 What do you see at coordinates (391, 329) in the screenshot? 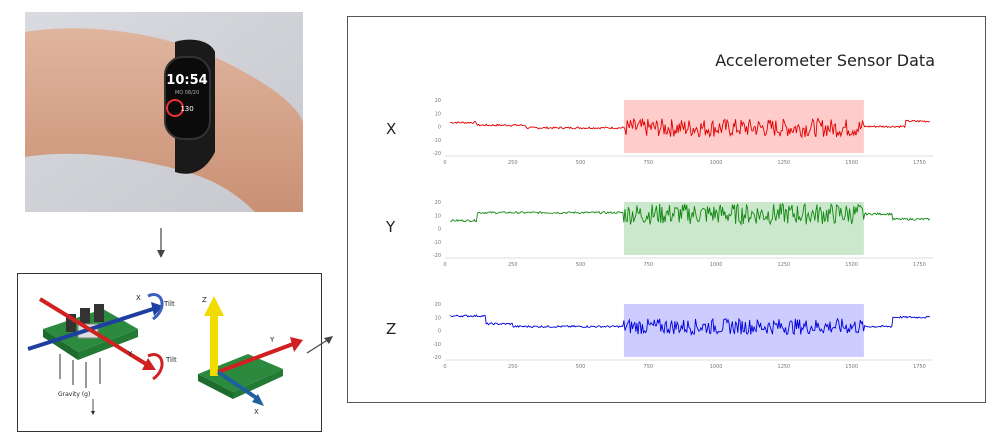
I see `label-z: Z` at bounding box center [391, 329].